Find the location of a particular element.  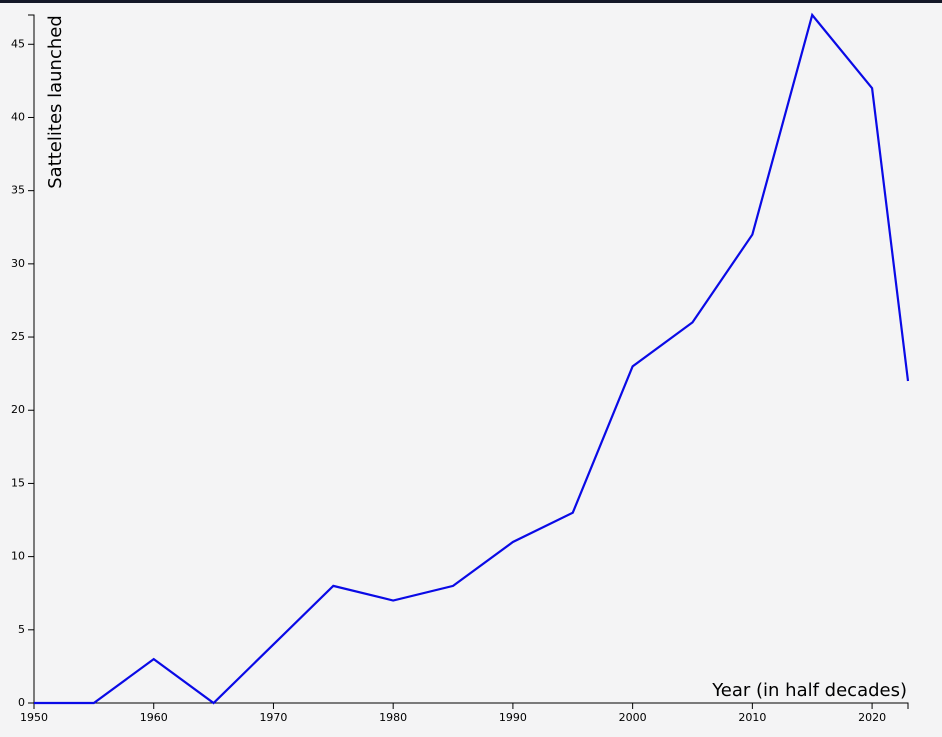

y-axis: 0 5 10 15 20 25 30 35 40 45 is located at coordinates (23, 361).